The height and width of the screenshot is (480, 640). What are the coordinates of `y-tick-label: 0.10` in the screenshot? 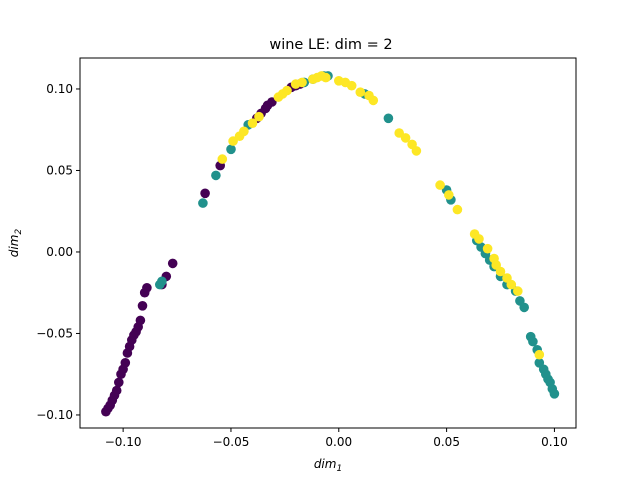 It's located at (59, 89).